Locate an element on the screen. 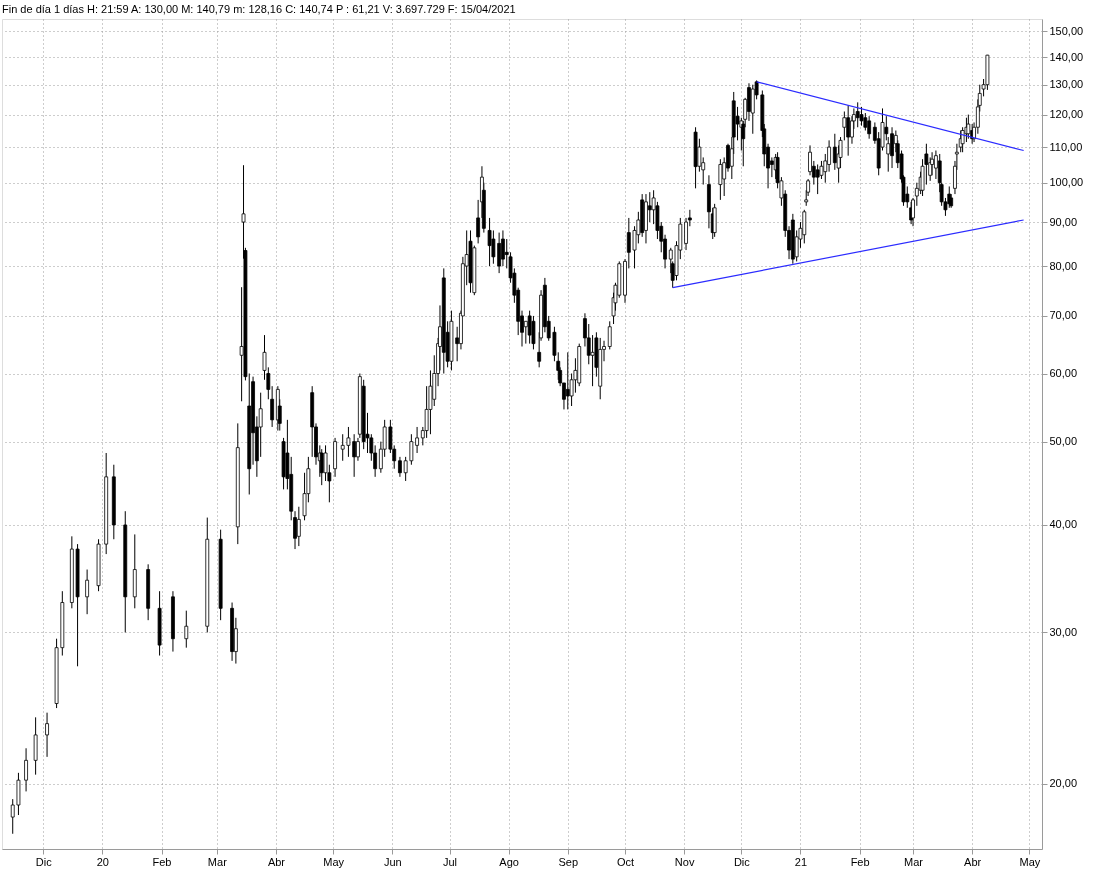 This screenshot has width=1100, height=890. y-tick-label: 140,00 is located at coordinates (1066, 56).